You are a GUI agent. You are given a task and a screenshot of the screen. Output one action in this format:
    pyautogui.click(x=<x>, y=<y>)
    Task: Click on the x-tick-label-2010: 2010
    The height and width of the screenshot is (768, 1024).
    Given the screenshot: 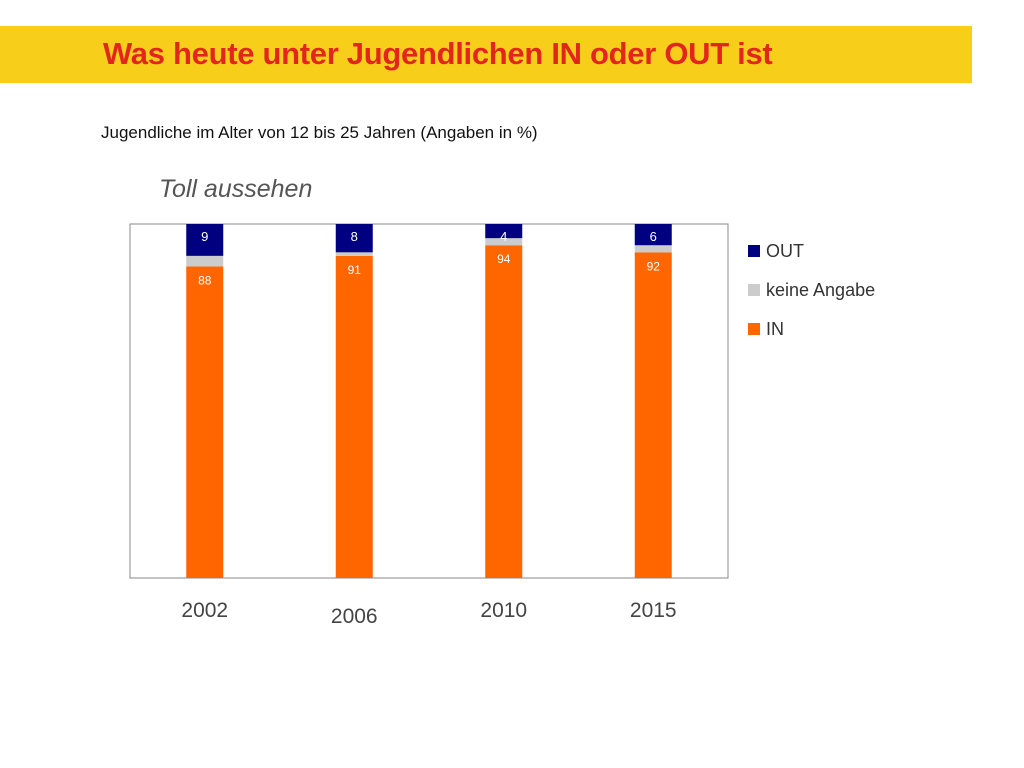 What is the action you would take?
    pyautogui.click(x=503, y=610)
    